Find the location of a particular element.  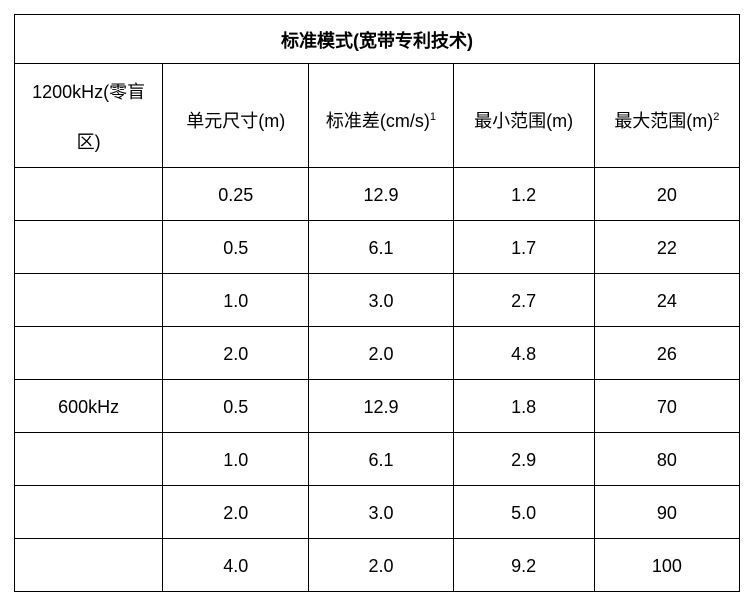

min-range-cell: 4.8 is located at coordinates (523, 353).